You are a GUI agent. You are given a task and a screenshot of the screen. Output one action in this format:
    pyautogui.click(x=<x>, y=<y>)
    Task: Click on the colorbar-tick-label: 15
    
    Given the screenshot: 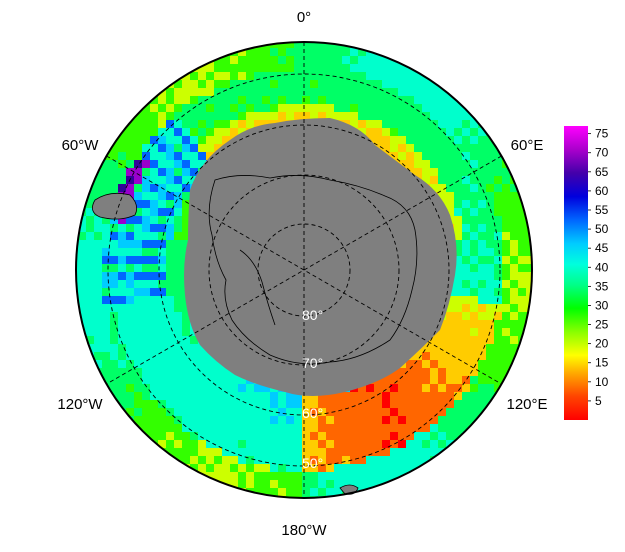 What is the action you would take?
    pyautogui.click(x=602, y=363)
    